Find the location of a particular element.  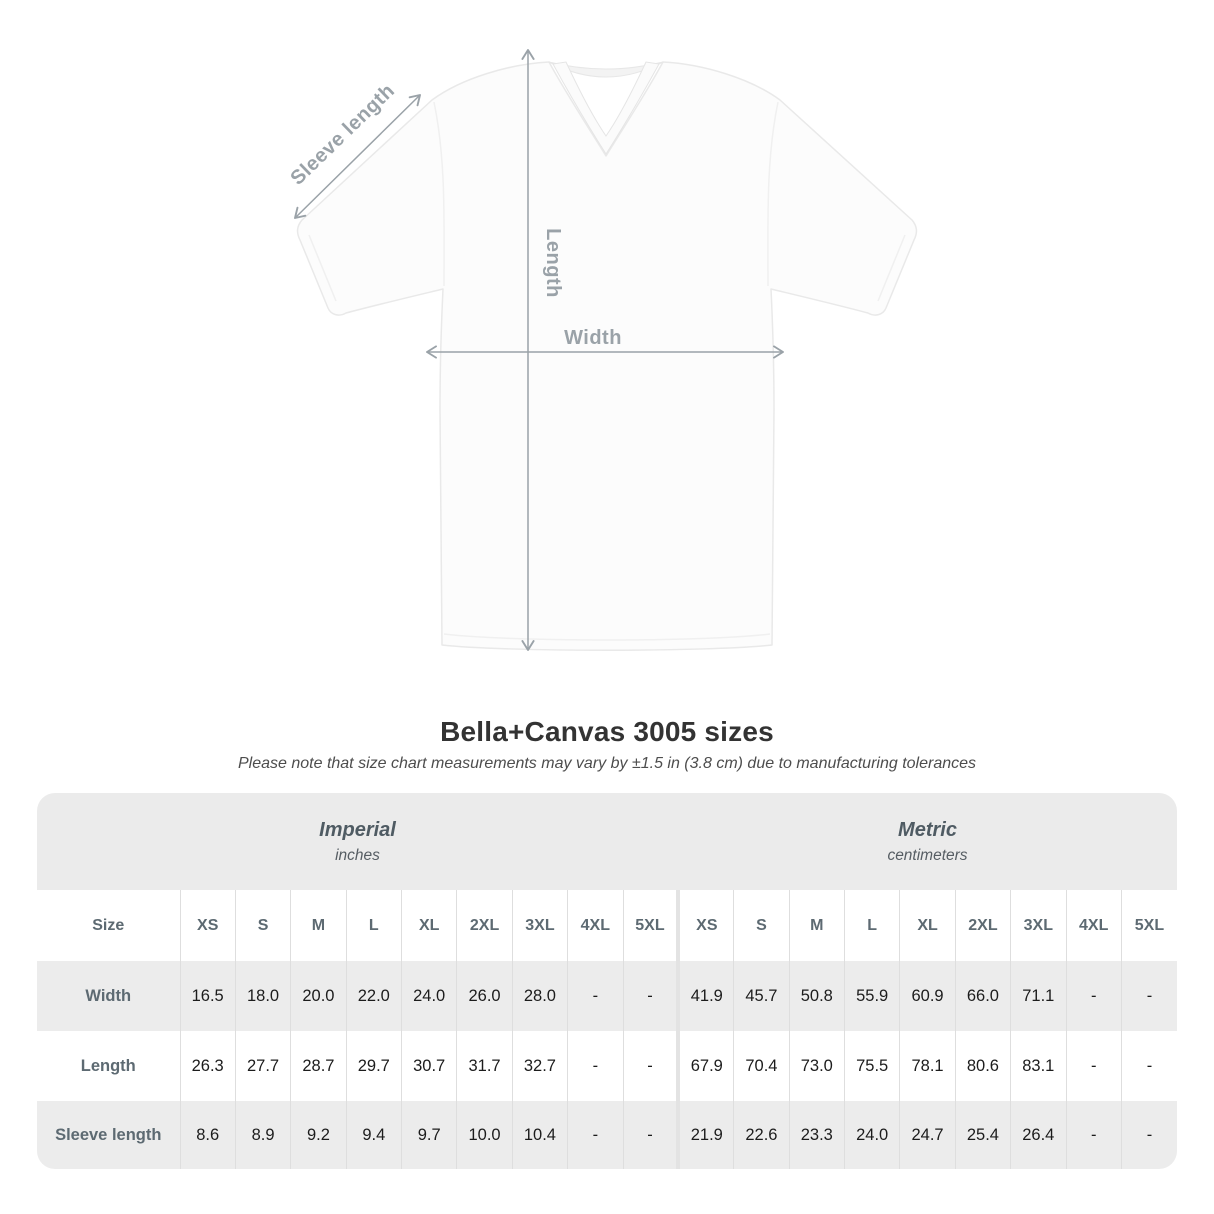

size-column-header-imperial: 4XL is located at coordinates (595, 925).